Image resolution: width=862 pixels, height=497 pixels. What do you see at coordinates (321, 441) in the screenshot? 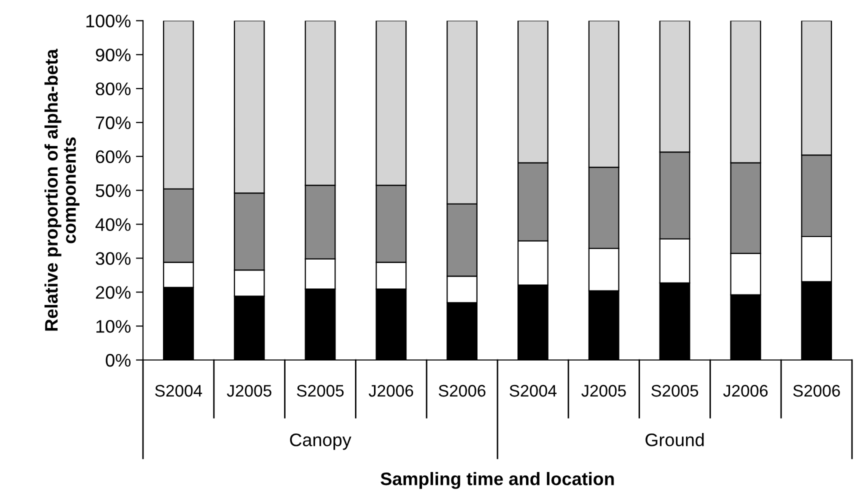
I see `text: Canopy` at bounding box center [321, 441].